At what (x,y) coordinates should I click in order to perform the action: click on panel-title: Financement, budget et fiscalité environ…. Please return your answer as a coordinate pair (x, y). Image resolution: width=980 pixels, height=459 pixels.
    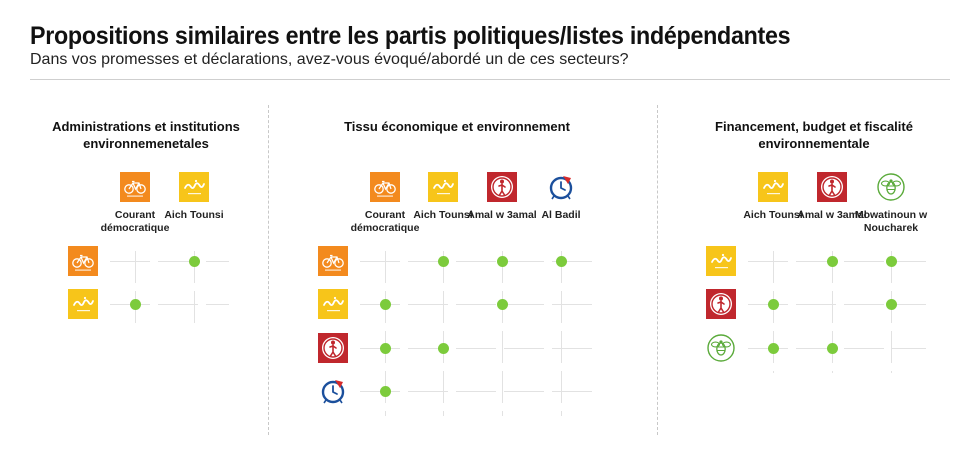
    Looking at the image, I should click on (814, 135).